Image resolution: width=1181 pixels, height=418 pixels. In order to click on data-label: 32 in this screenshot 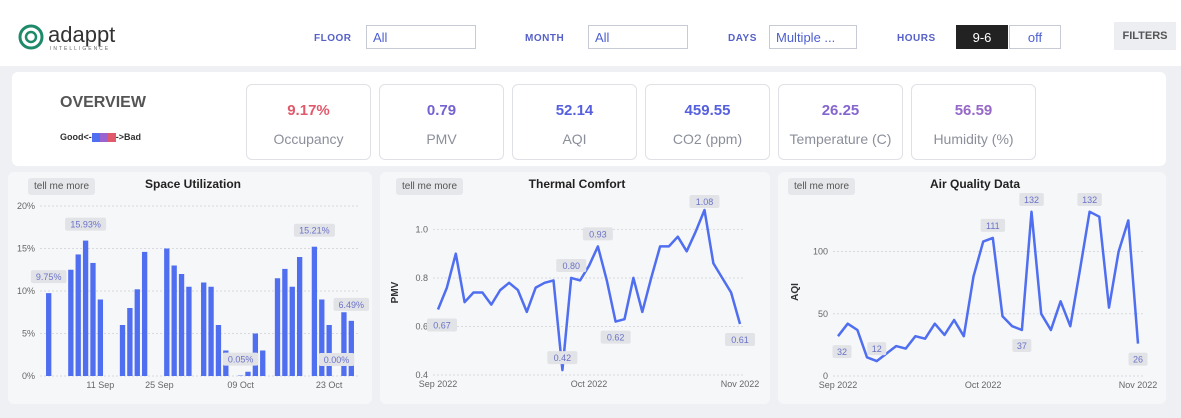, I will do `click(842, 352)`.